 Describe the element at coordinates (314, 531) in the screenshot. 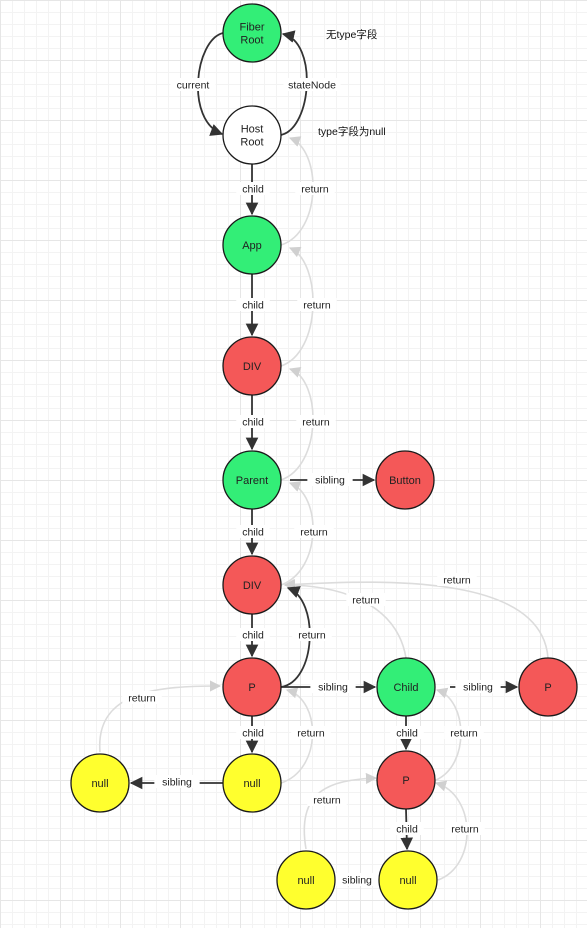

I see `return-label-div2-parent-bg` at that location.